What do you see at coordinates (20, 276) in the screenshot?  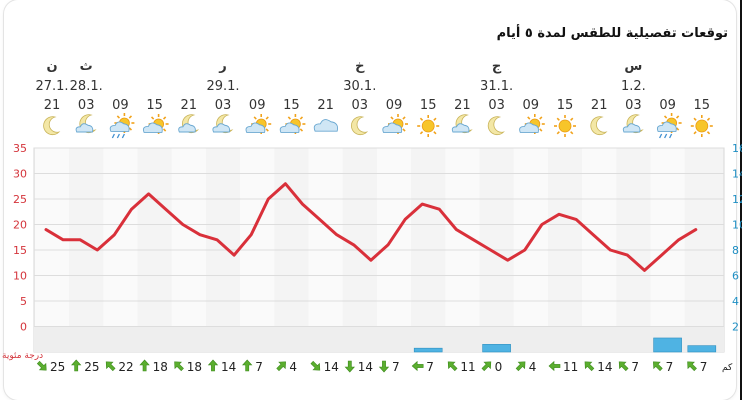 I see `y-tick-left: 10` at bounding box center [20, 276].